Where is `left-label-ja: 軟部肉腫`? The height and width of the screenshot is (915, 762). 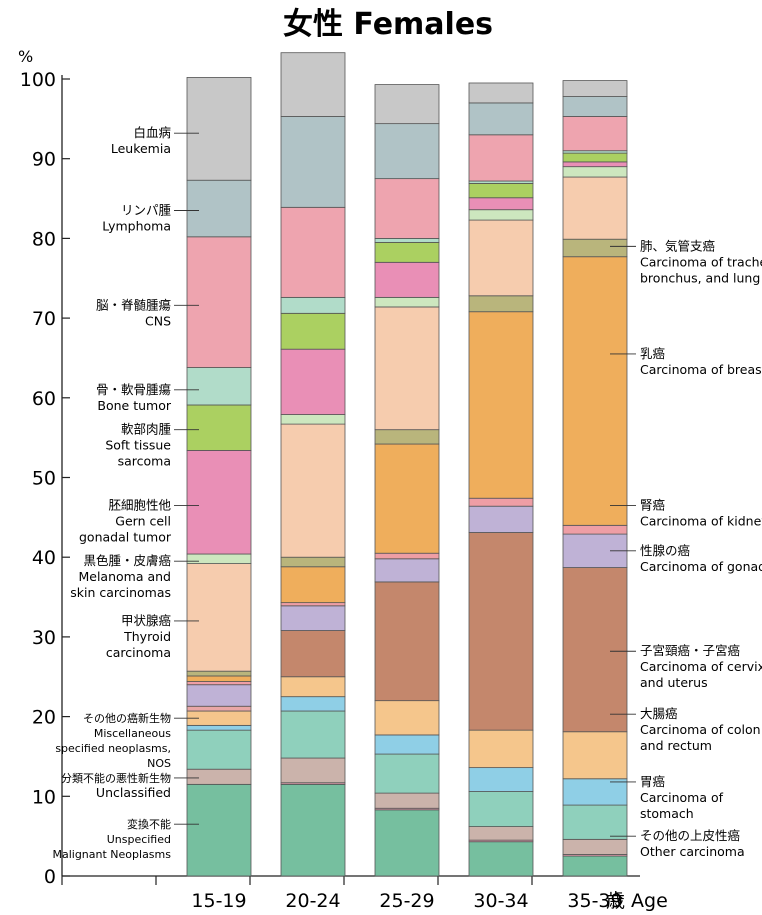
left-label-ja: 軟部肉腫 is located at coordinates (146, 429).